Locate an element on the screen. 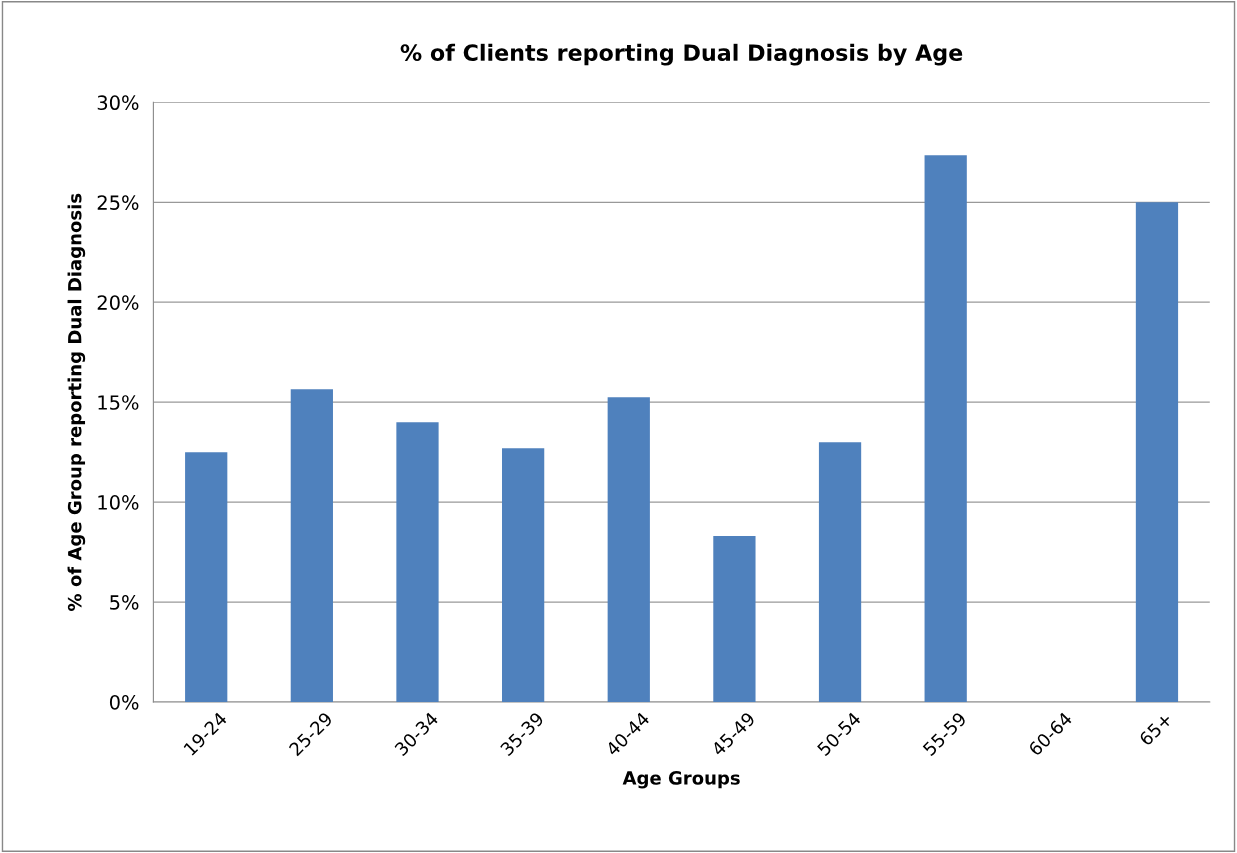  chart-title: % of Clients reporting Dual Diagnosis by Age is located at coordinates (681, 54).